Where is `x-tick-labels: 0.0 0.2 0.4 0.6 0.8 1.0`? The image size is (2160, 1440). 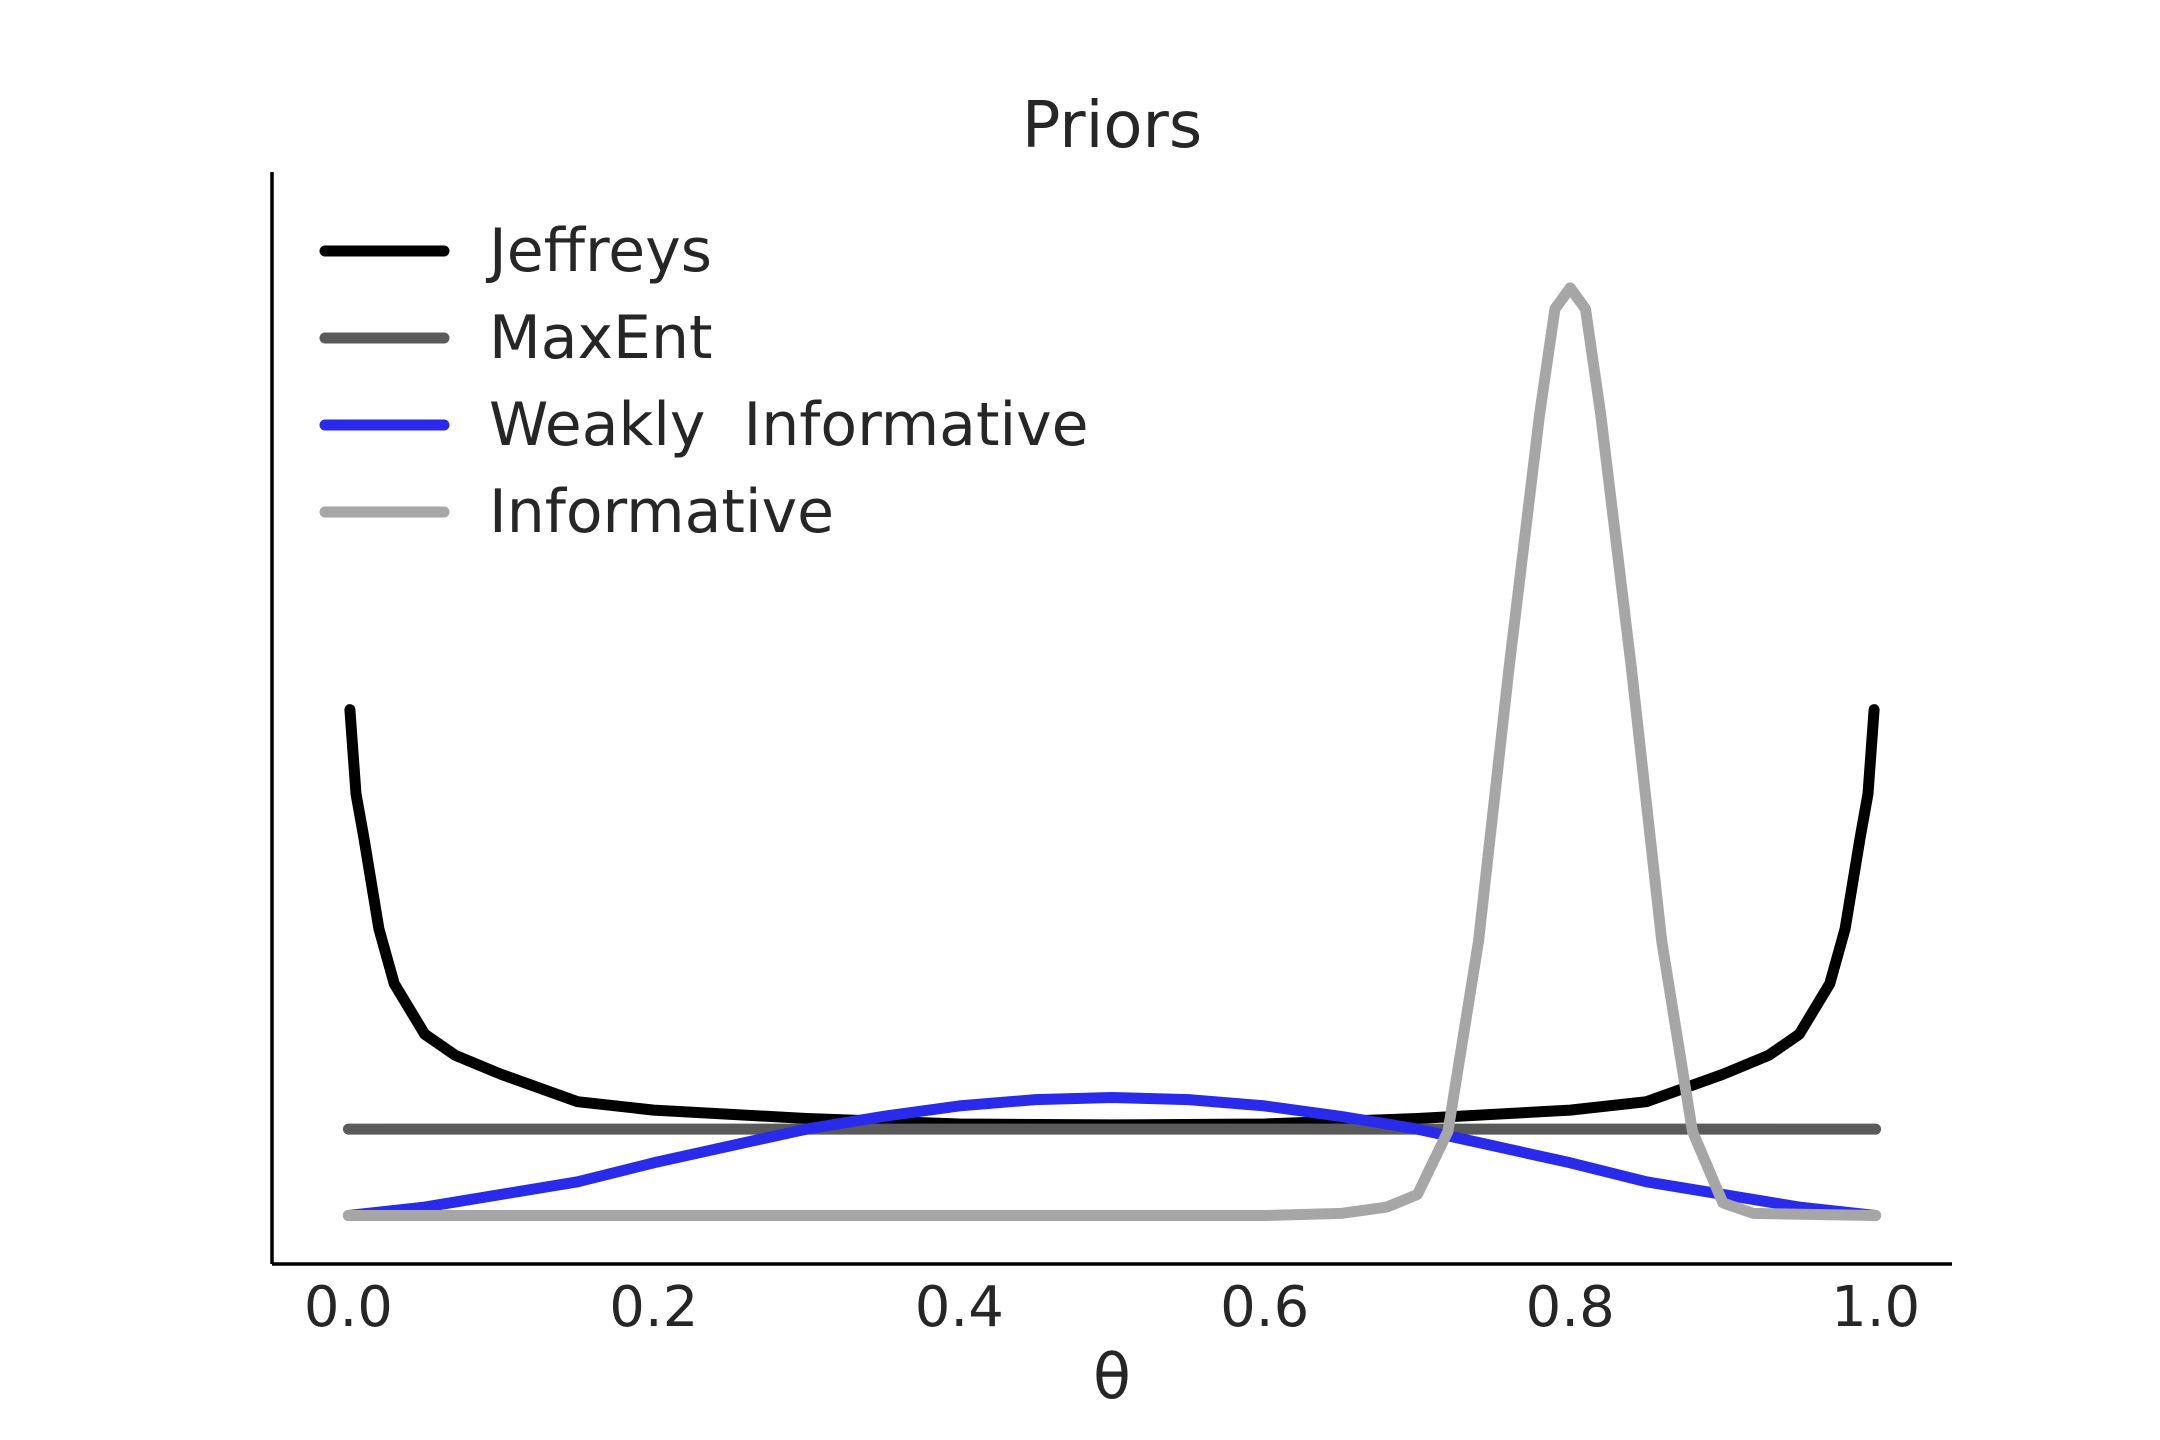 x-tick-labels: 0.0 0.2 0.4 0.6 0.8 1.0 is located at coordinates (1112, 1307).